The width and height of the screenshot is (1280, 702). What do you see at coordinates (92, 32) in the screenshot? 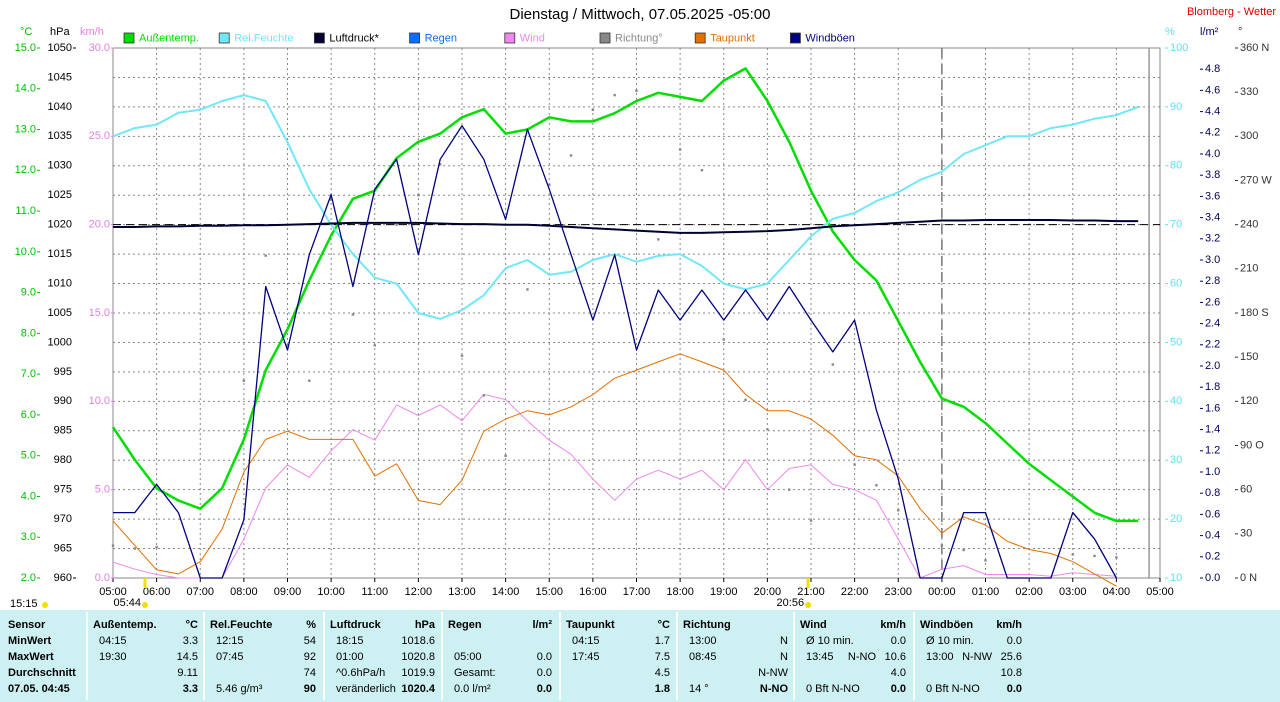
I see `axis-unit: km/h` at bounding box center [92, 32].